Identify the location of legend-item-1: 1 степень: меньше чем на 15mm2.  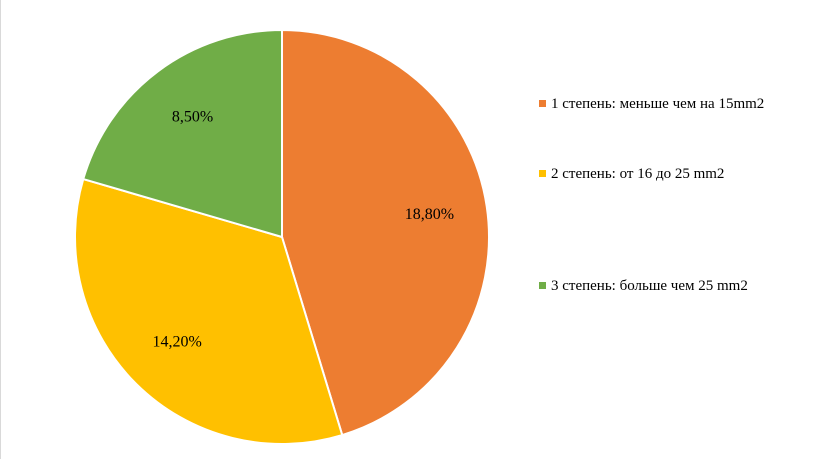
(674, 104).